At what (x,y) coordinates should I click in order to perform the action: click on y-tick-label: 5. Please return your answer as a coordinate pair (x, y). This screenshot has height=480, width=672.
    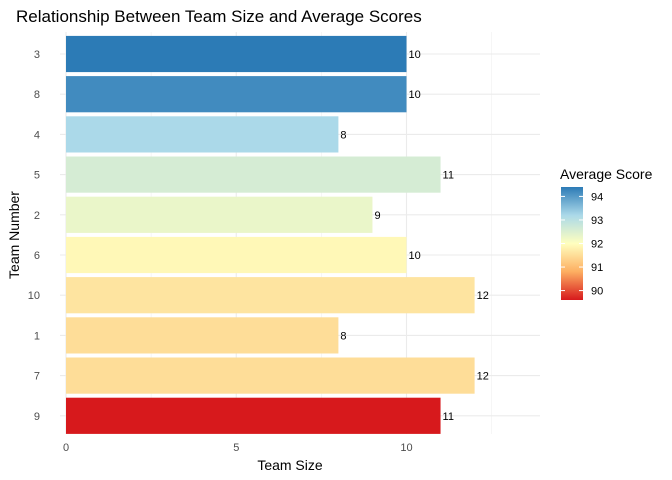
    Looking at the image, I should click on (37, 176).